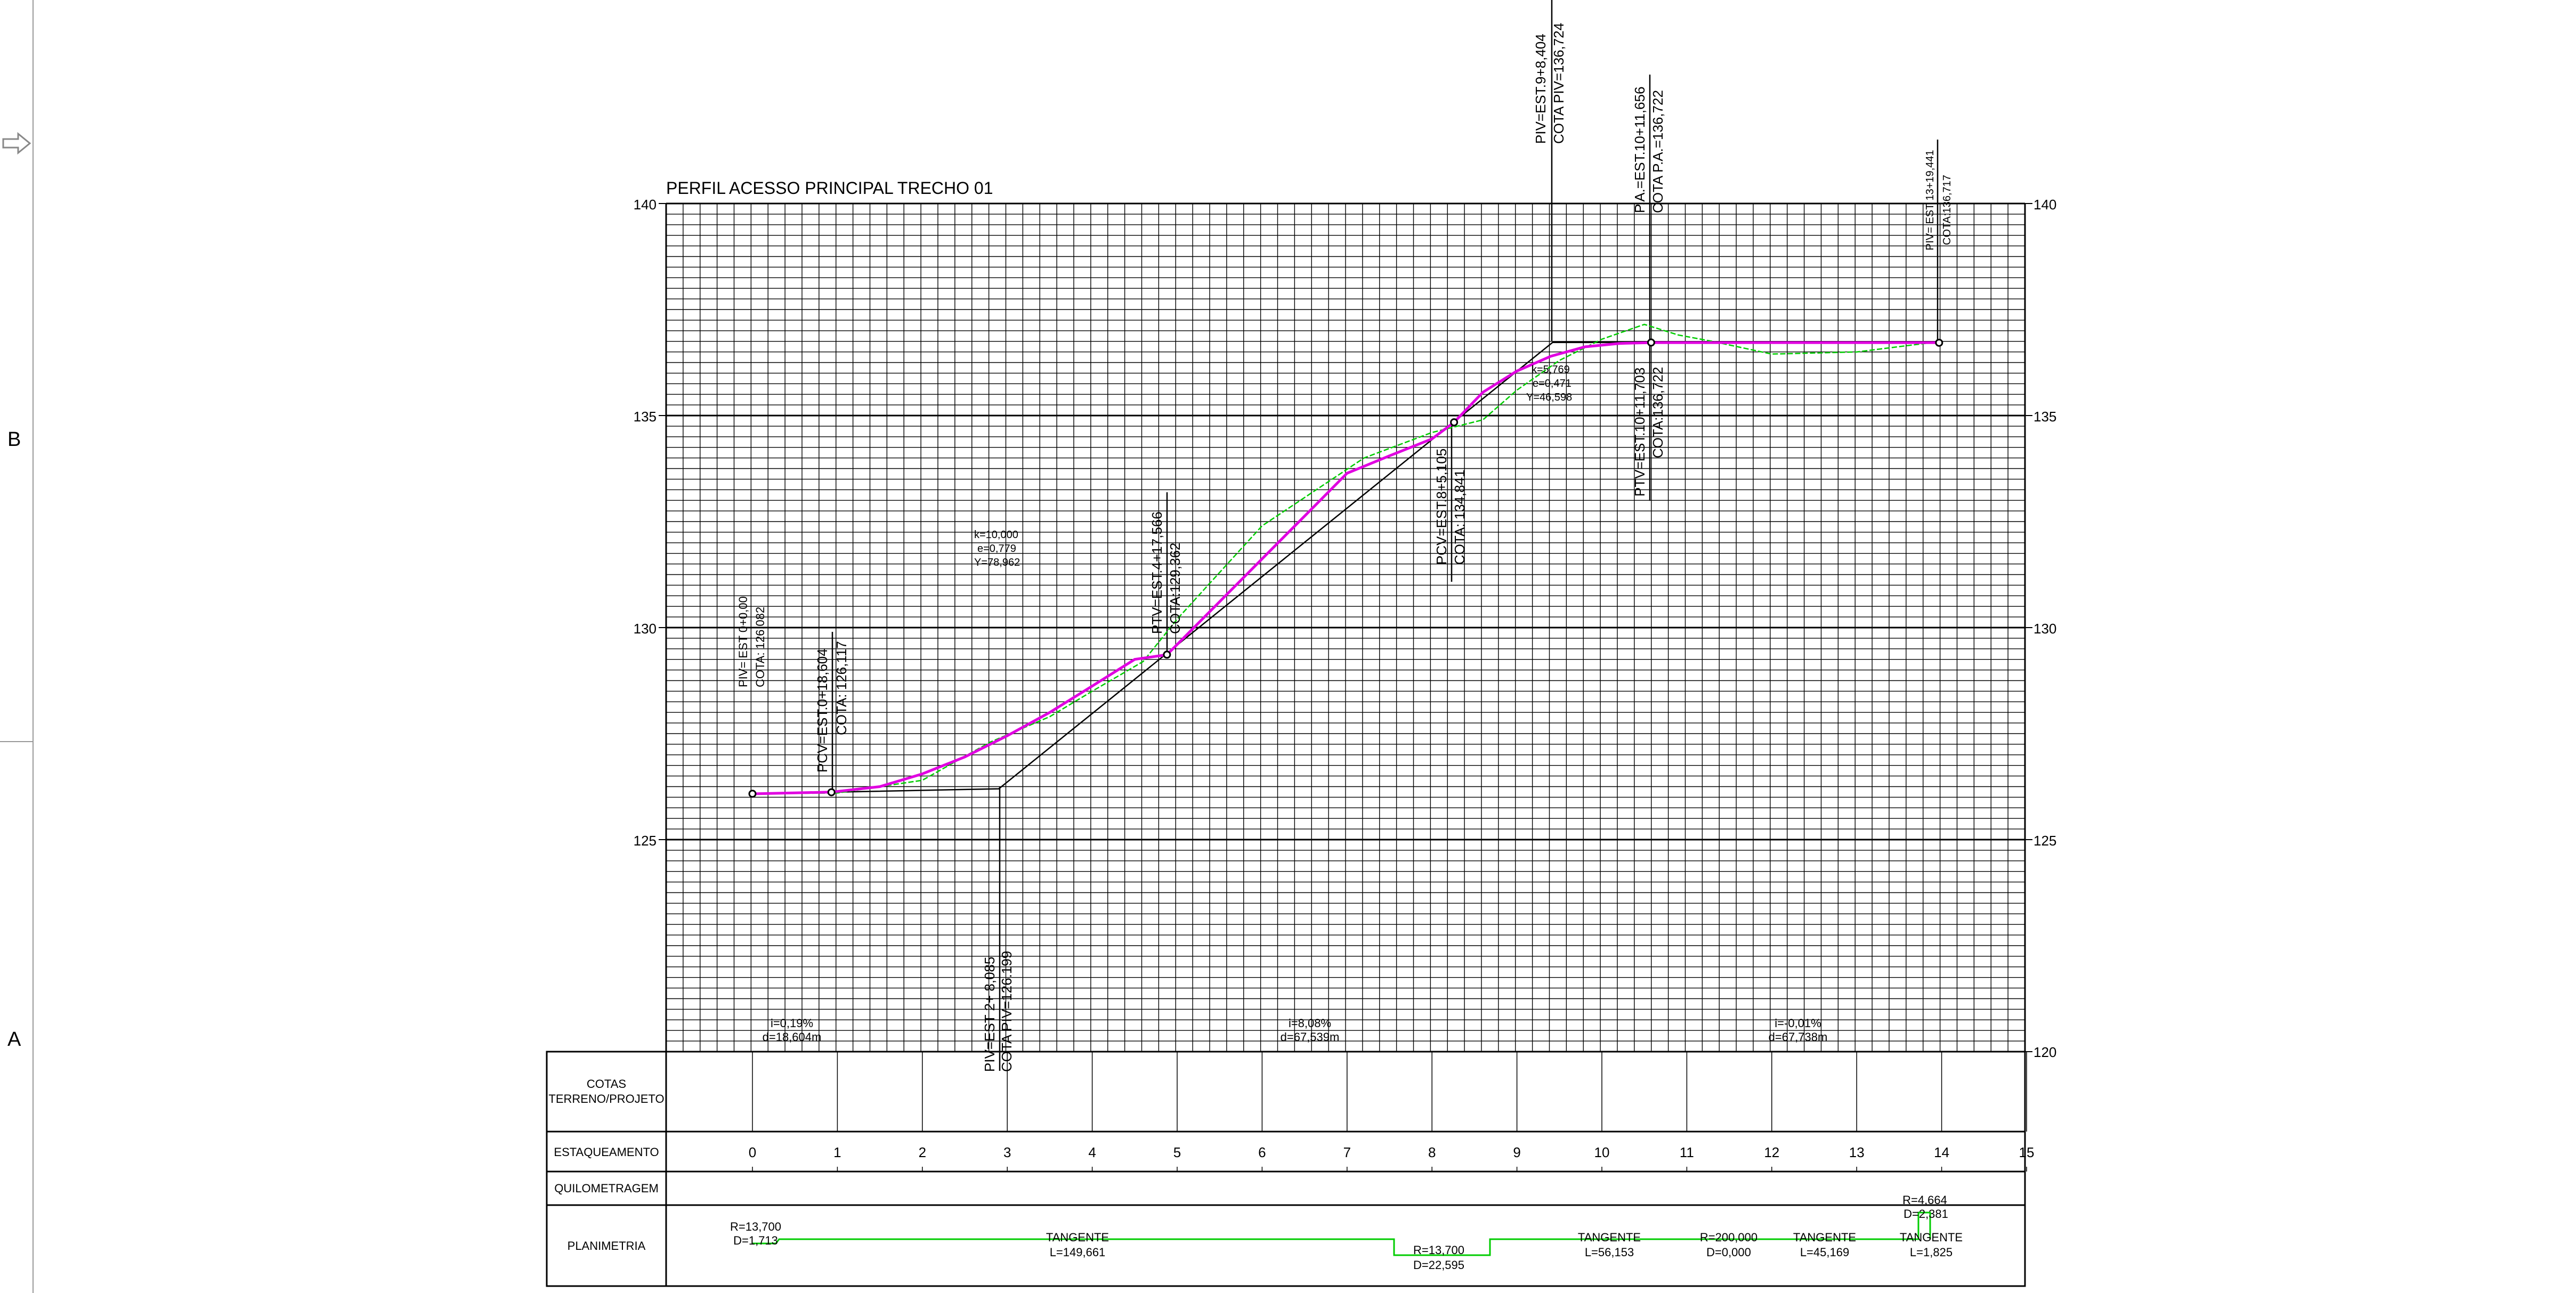 Image resolution: width=2576 pixels, height=1293 pixels. I want to click on station-tick-label: 10, so click(1602, 1152).